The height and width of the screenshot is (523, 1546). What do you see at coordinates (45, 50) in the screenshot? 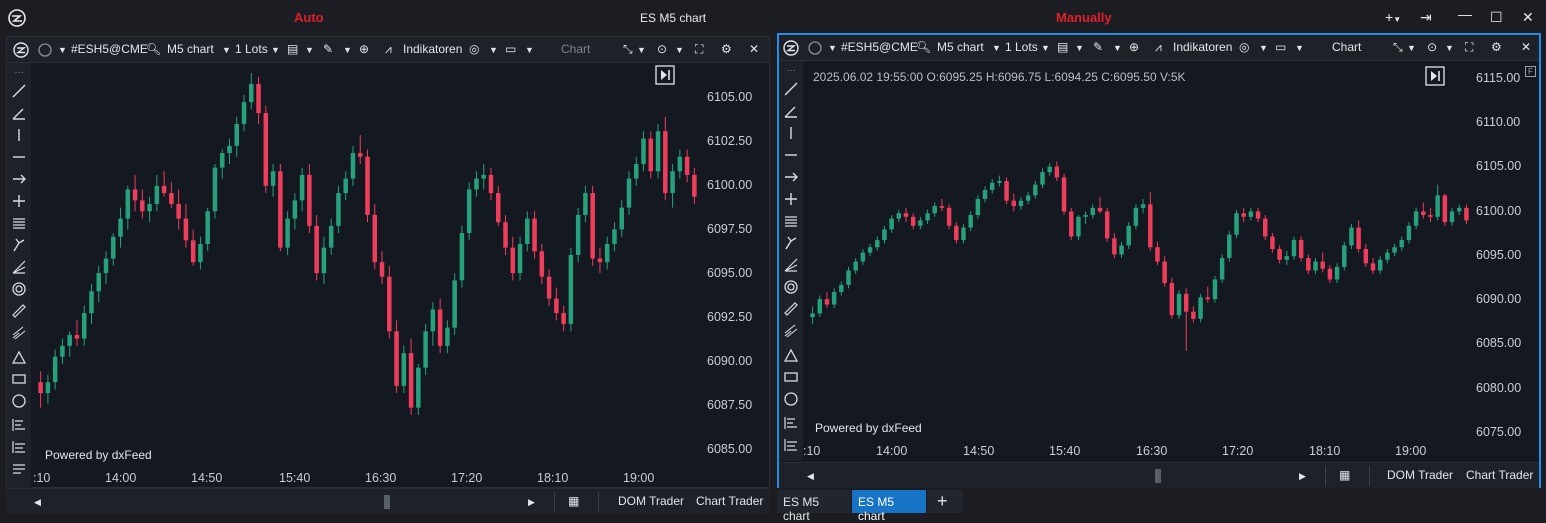
I see `status-circle-icon` at bounding box center [45, 50].